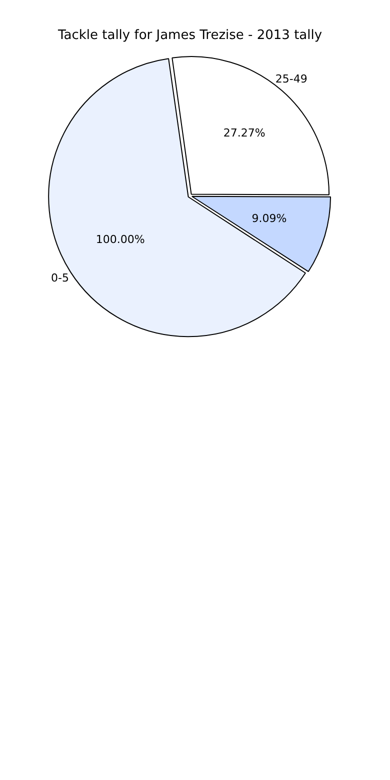 The width and height of the screenshot is (390, 780). Describe the element at coordinates (269, 219) in the screenshot. I see `data-label: 9.09%` at that location.